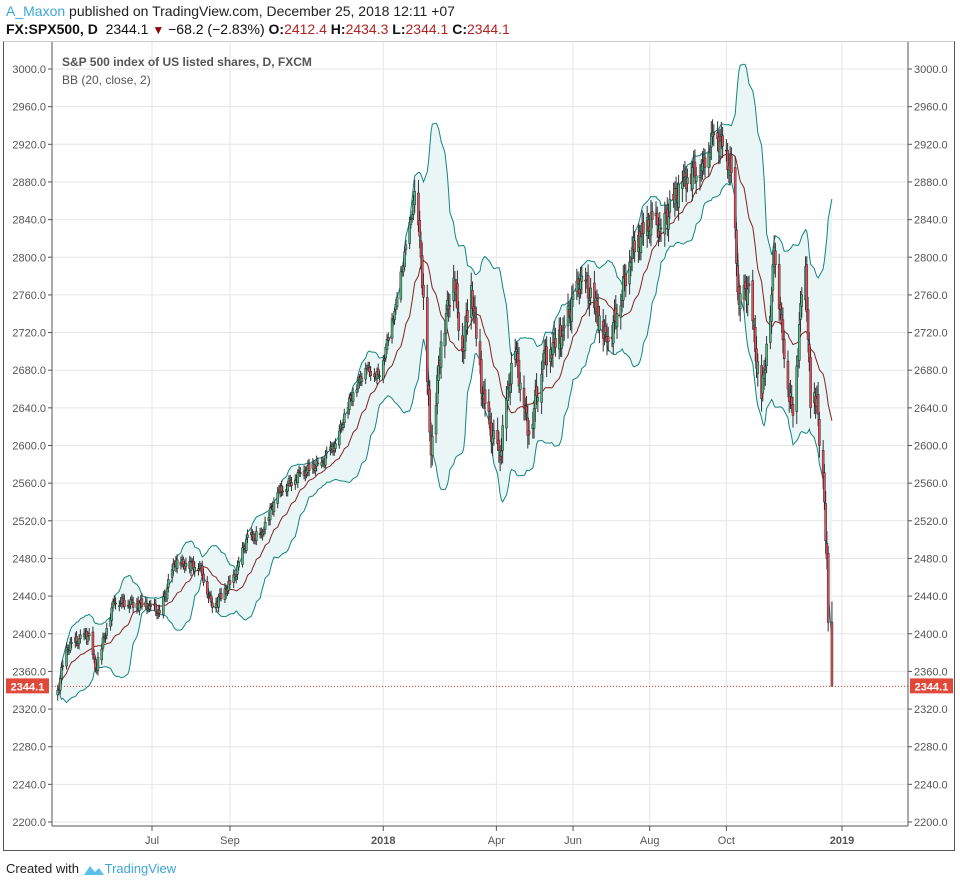 The width and height of the screenshot is (960, 887). Describe the element at coordinates (29, 183) in the screenshot. I see `y-tick-label-left: 2880.0` at that location.